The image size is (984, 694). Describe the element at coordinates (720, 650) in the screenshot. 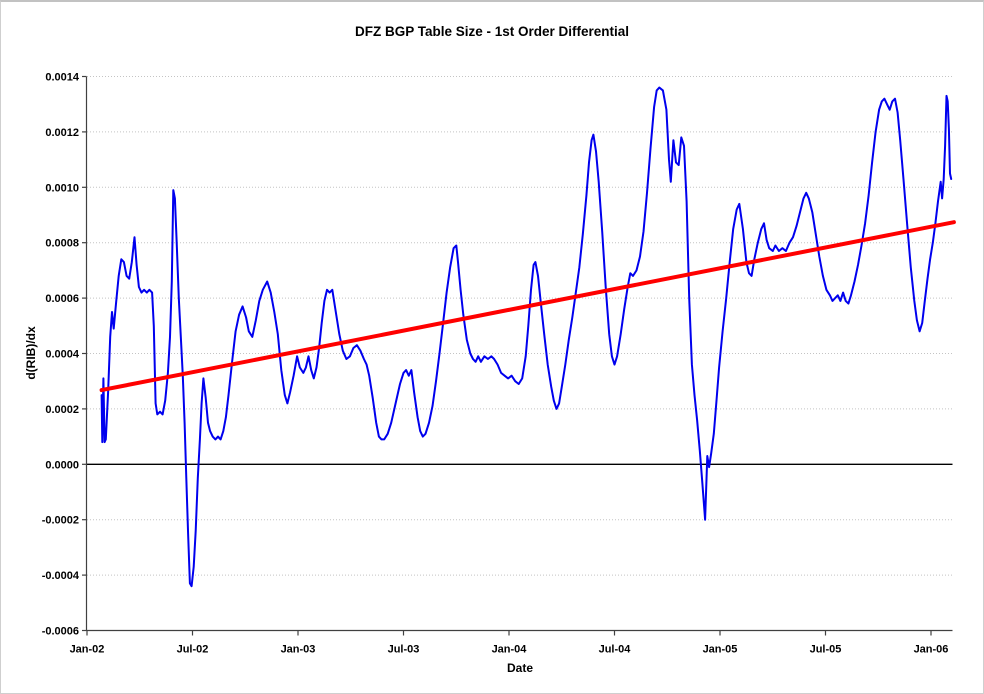

I see `x-tick-label: Jan-05` at that location.